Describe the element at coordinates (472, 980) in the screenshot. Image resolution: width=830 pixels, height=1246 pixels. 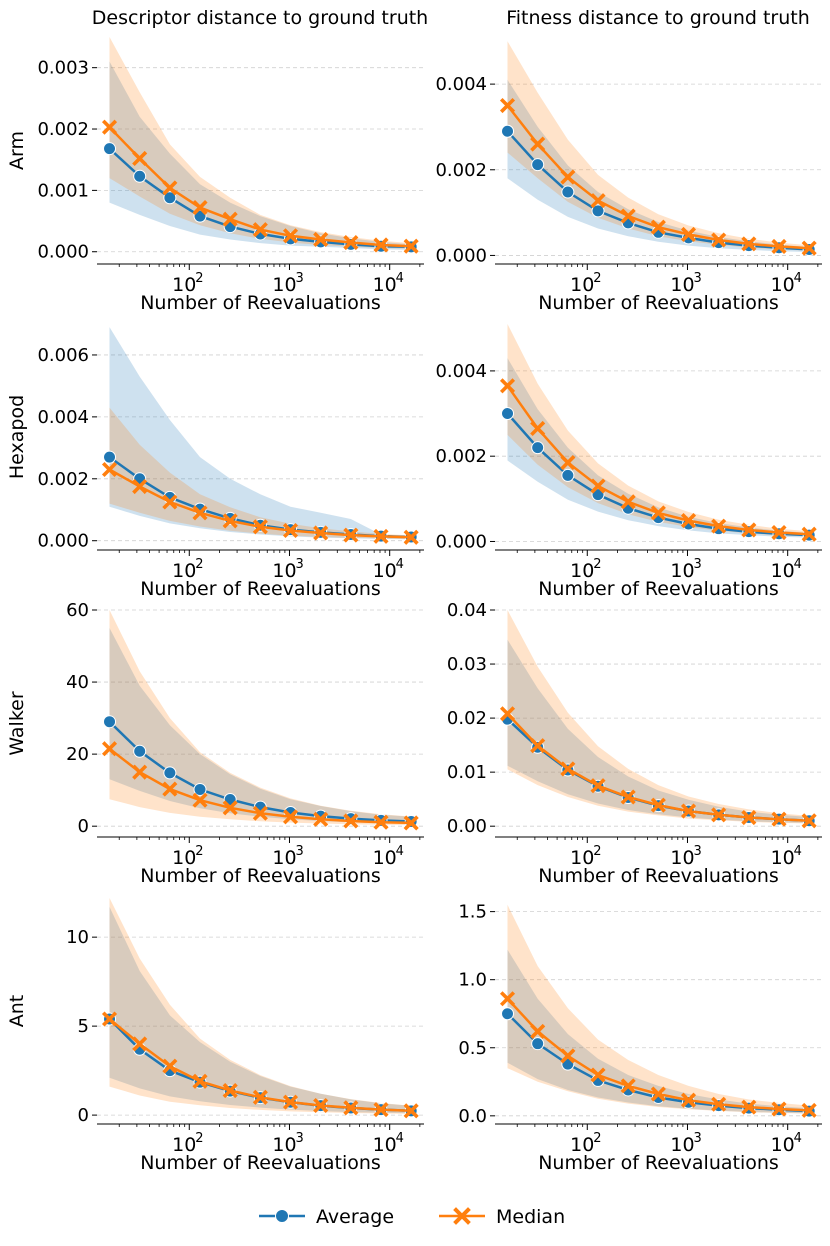
I see `y-tick-label: 1.0` at that location.